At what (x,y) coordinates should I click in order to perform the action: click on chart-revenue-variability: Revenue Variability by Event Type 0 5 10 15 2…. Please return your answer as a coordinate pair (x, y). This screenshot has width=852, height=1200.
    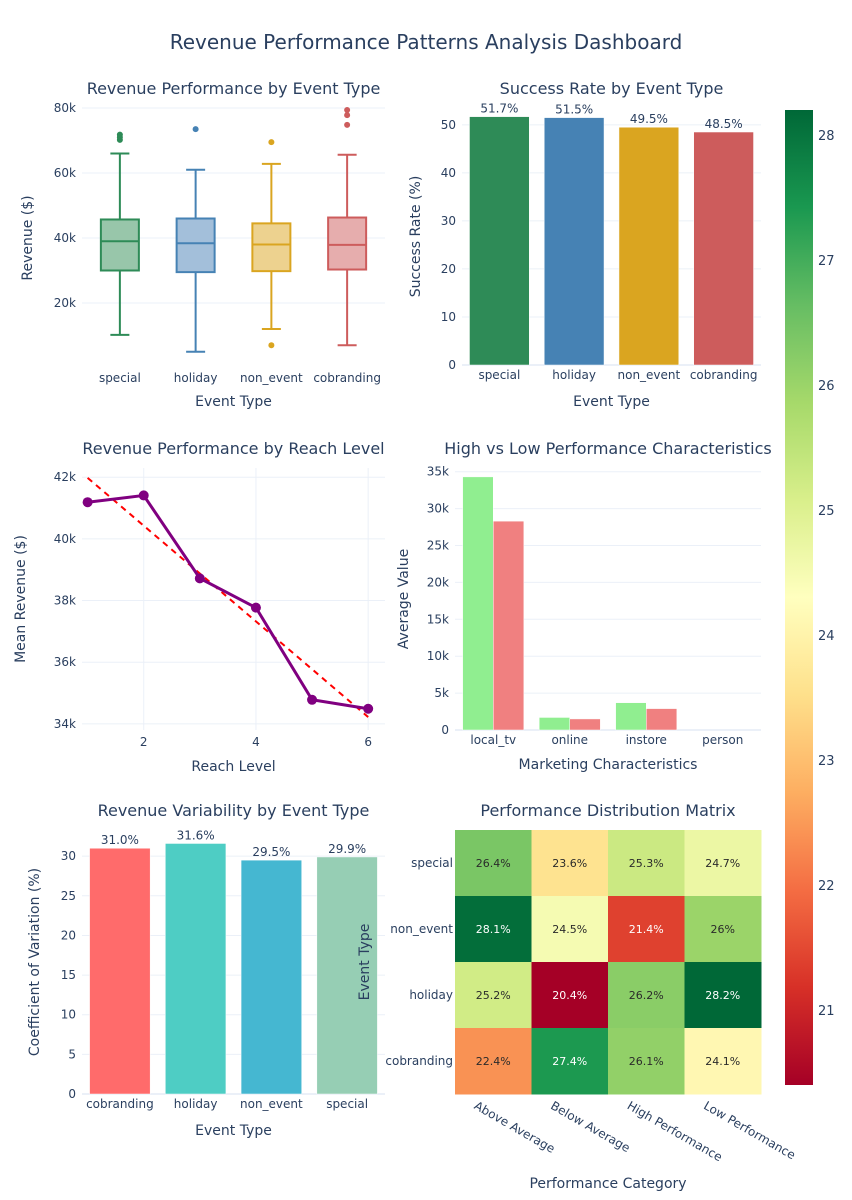
    Looking at the image, I should click on (206, 970).